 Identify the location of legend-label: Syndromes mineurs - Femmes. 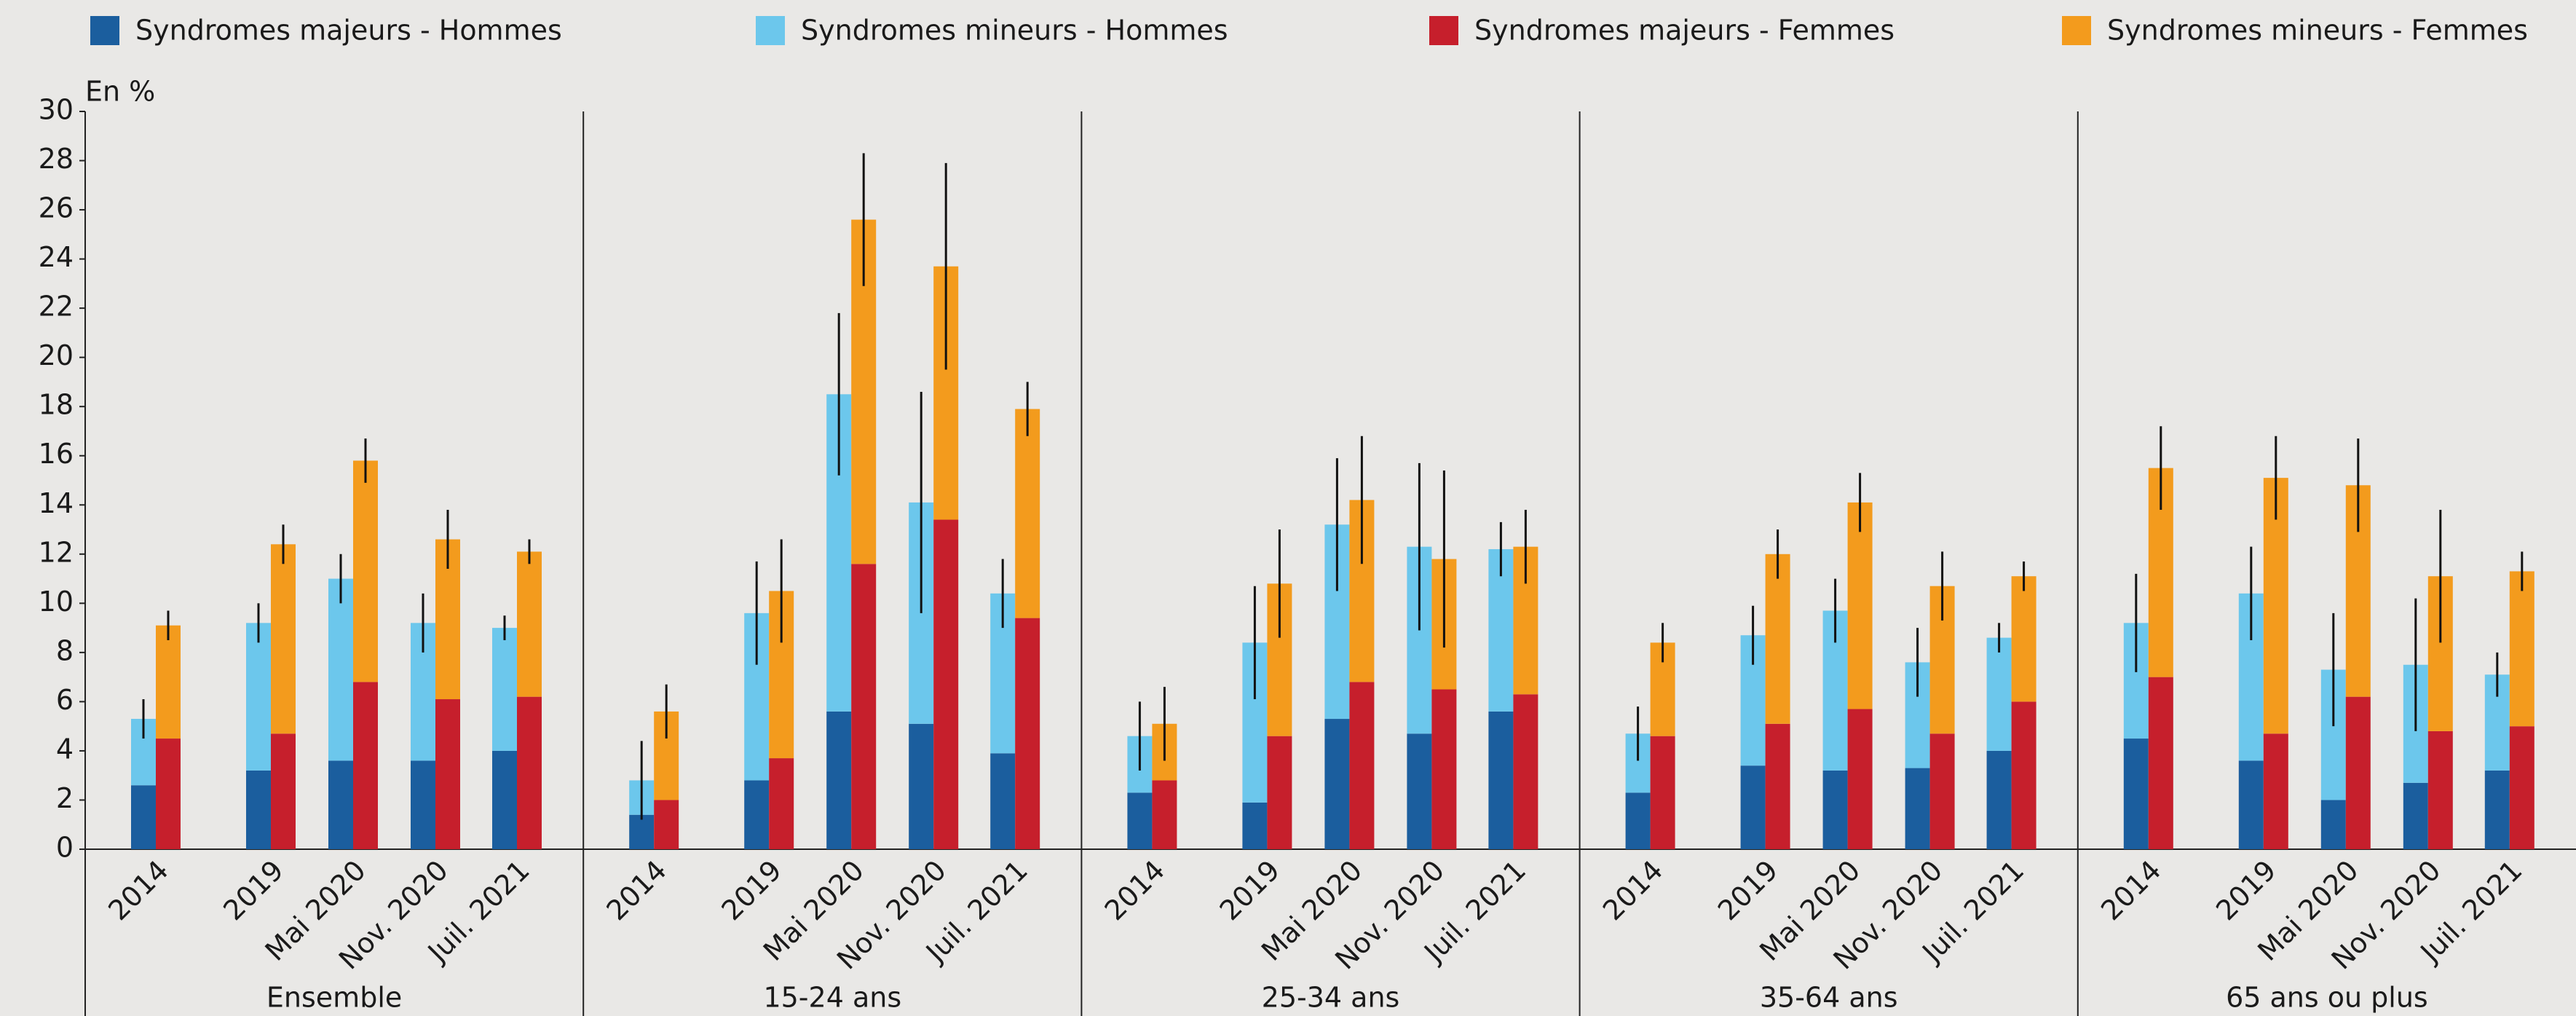
(2317, 31).